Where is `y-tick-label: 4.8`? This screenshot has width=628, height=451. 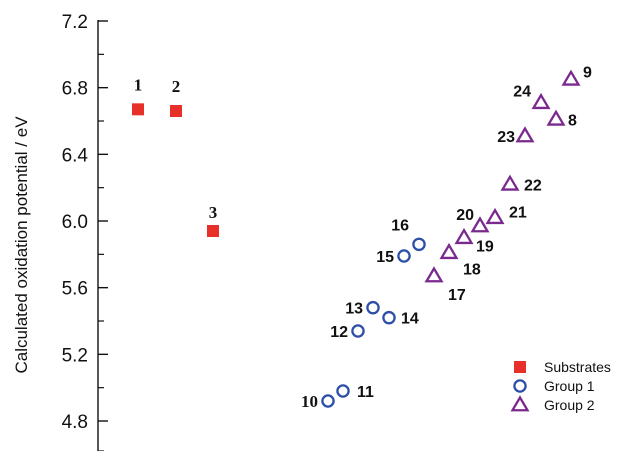
y-tick-label: 4.8 is located at coordinates (75, 422).